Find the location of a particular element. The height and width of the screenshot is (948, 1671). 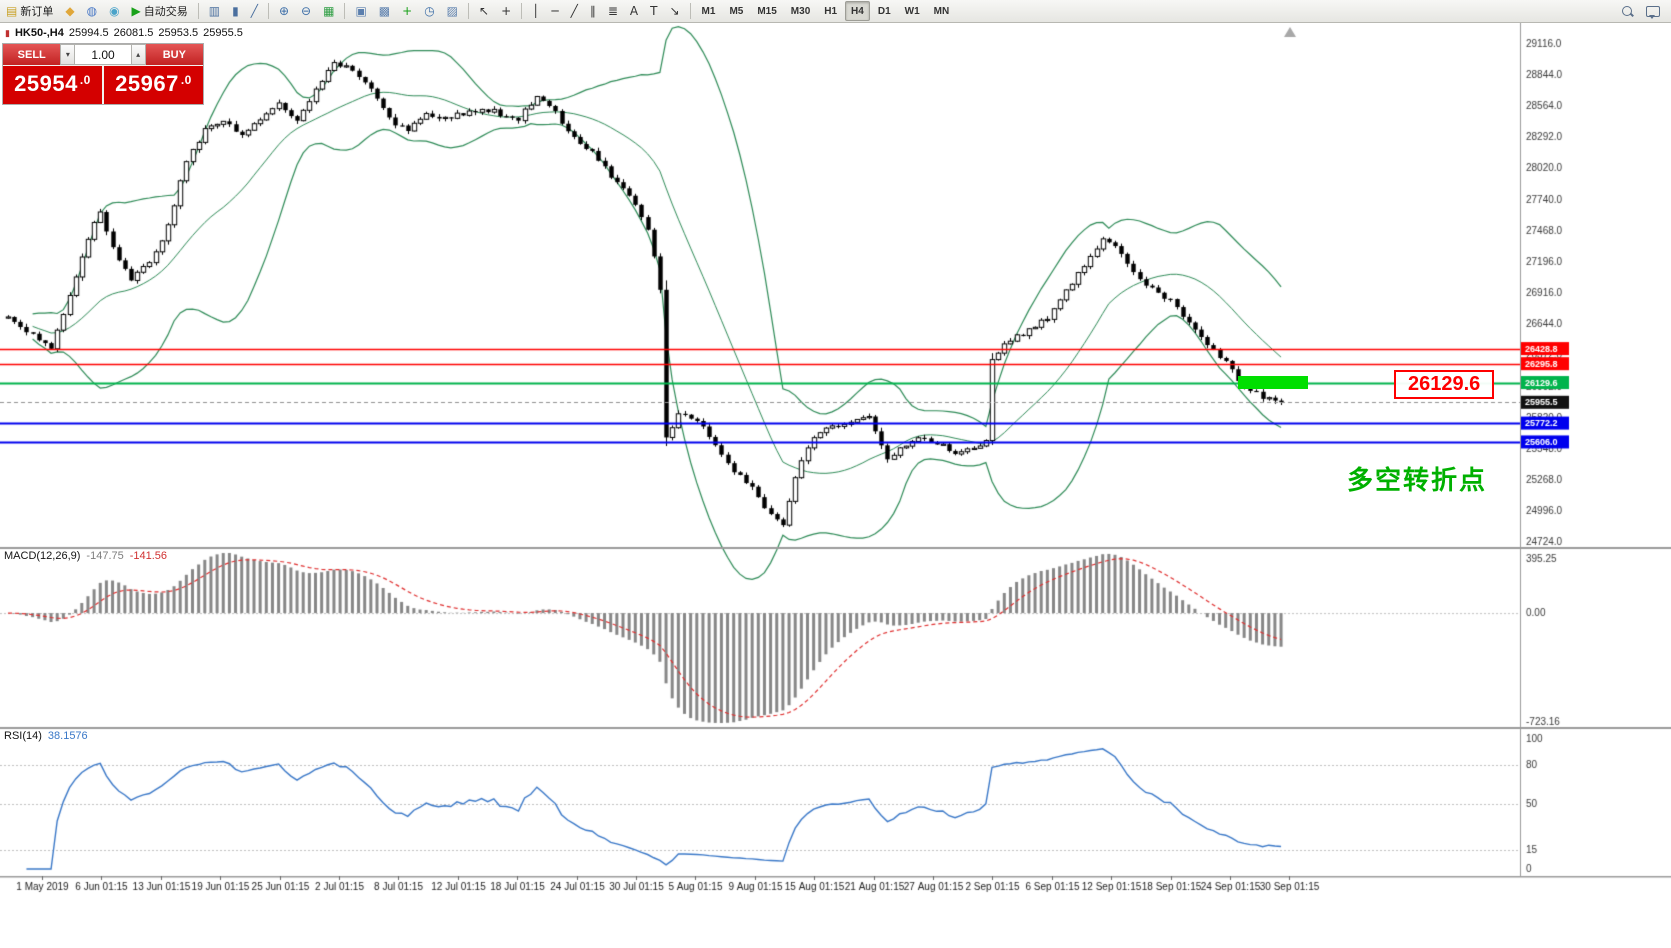

arrows-icon: ↘ is located at coordinates (674, 11).